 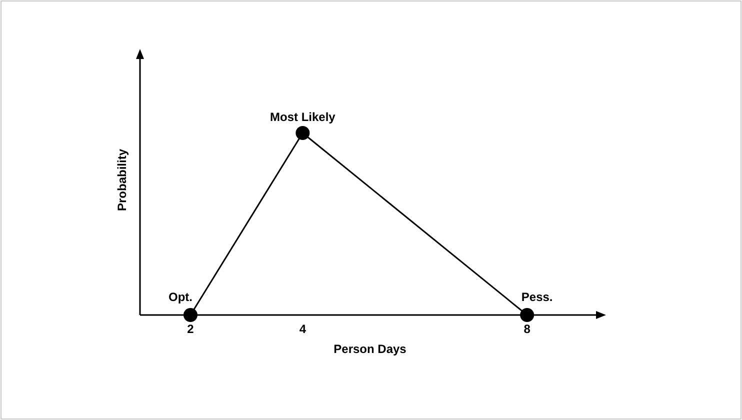 I want to click on y-axis-title: Probability, so click(x=122, y=180).